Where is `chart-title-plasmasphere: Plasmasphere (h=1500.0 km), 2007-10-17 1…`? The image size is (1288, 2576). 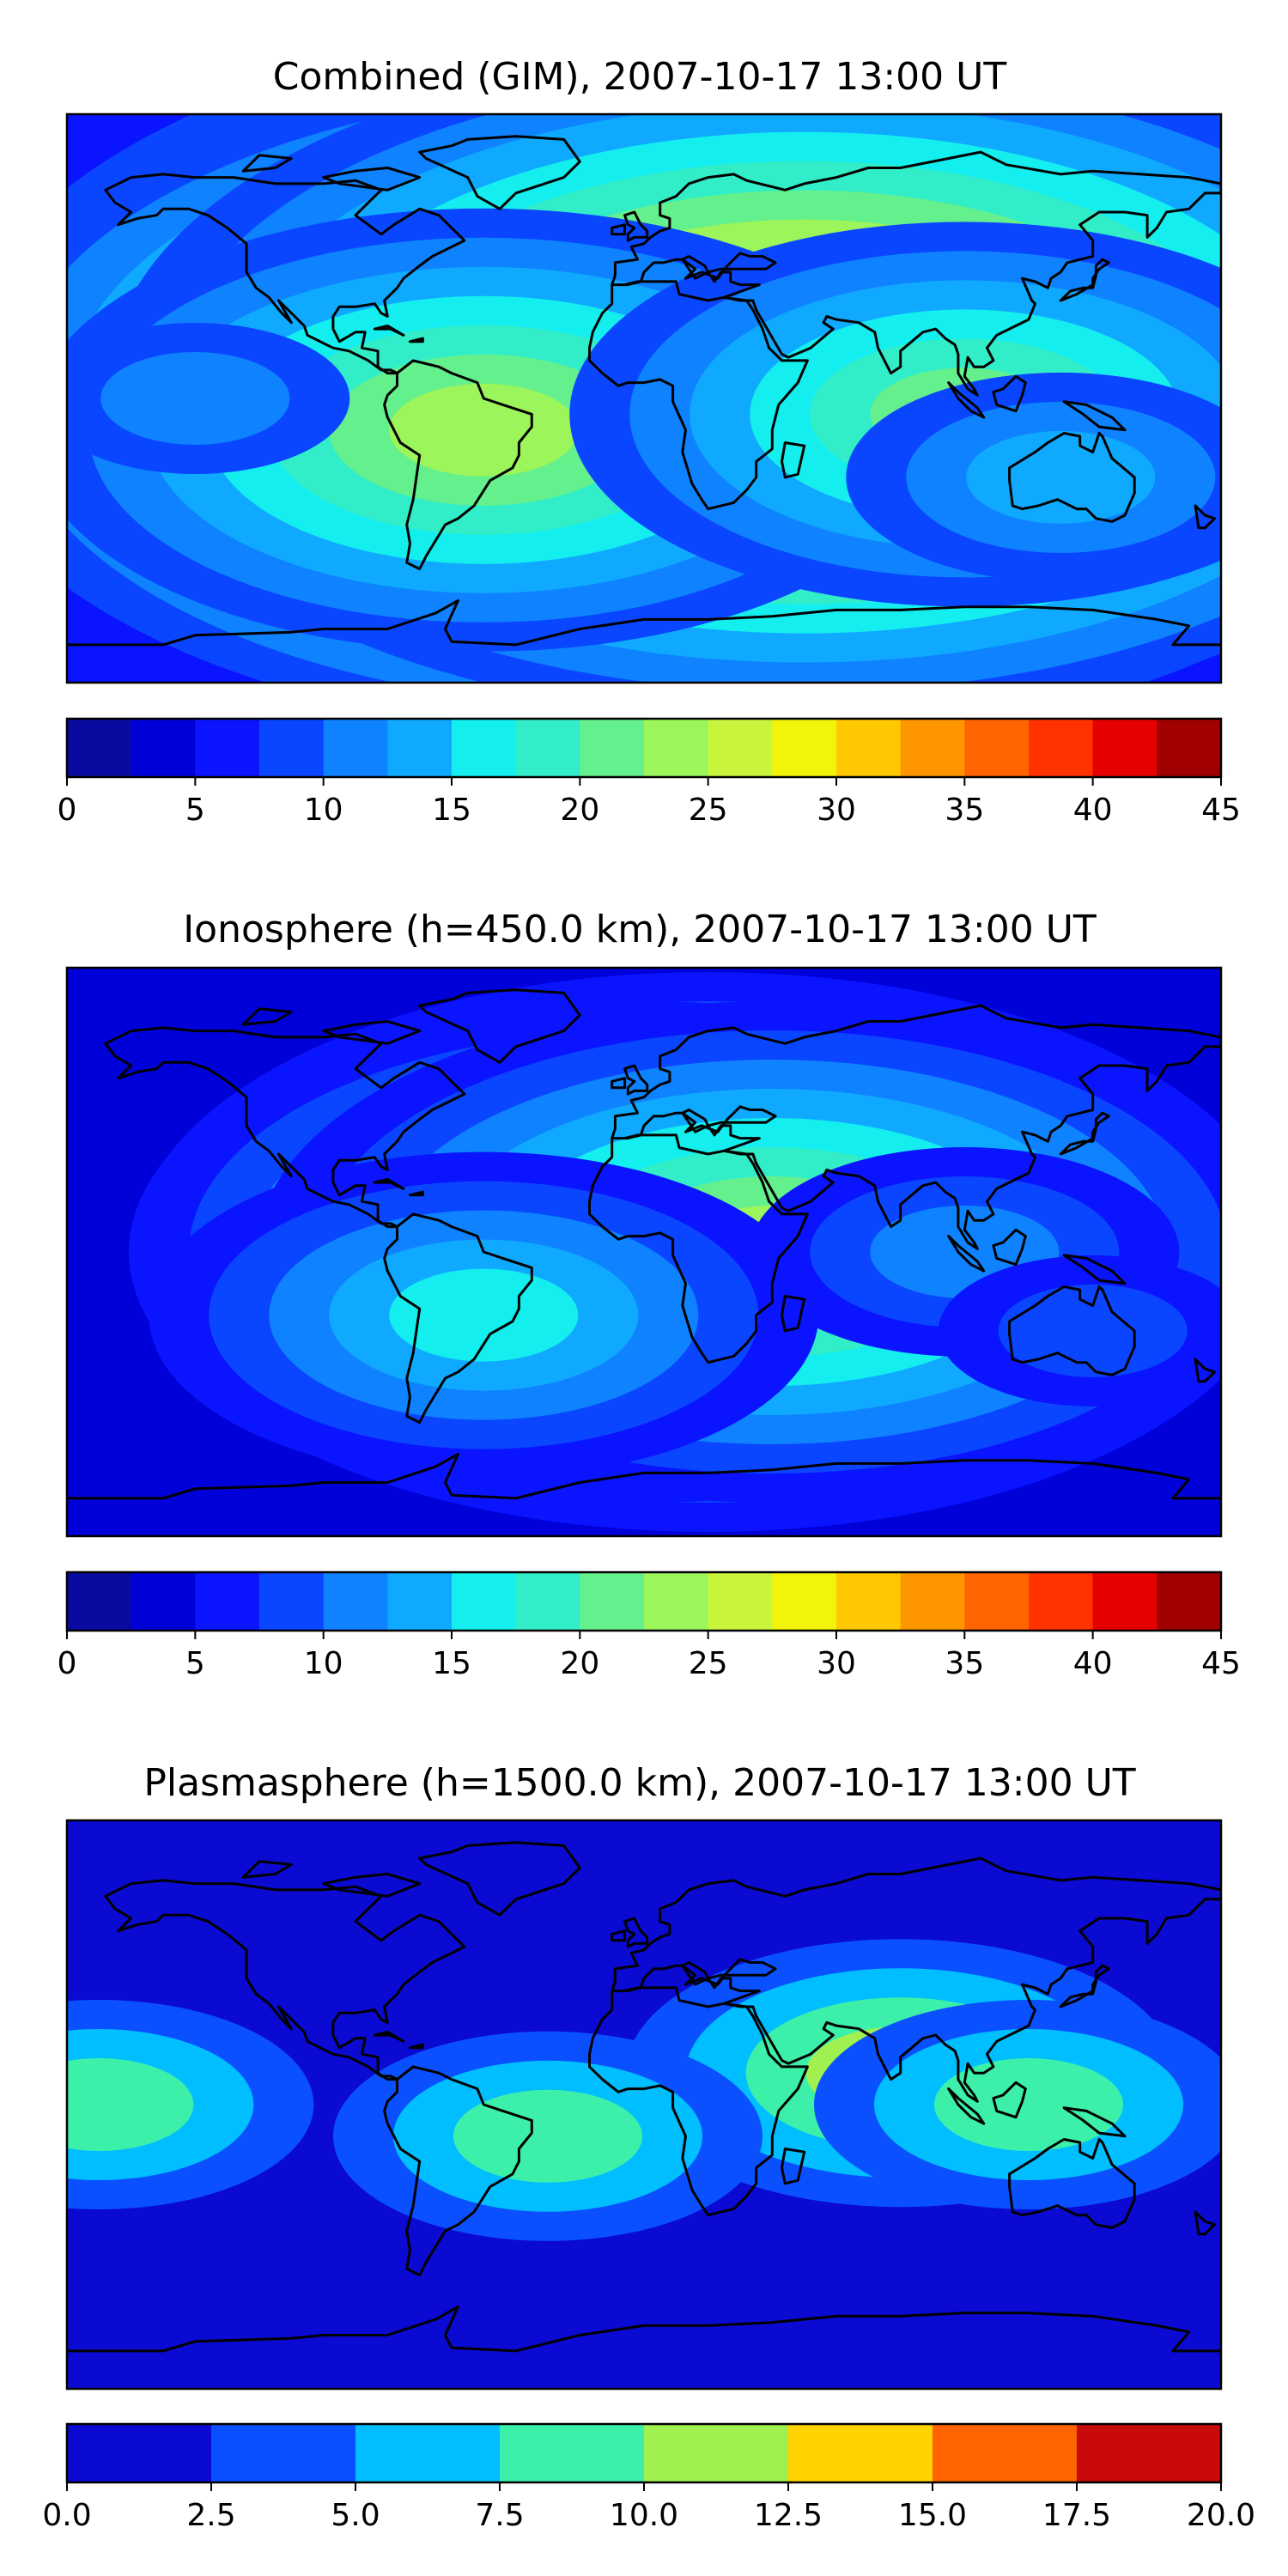
chart-title-plasmasphere: Plasmasphere (h=1500.0 km), 2007-10-17 1… is located at coordinates (639, 1783).